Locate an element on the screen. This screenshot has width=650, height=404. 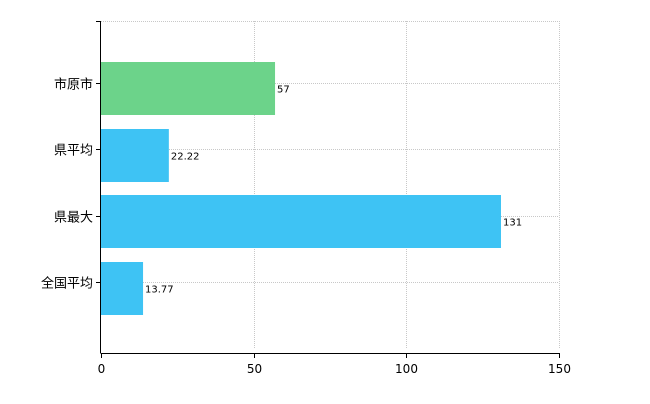
x-tick-label-3: 100 is located at coordinates (406, 369).